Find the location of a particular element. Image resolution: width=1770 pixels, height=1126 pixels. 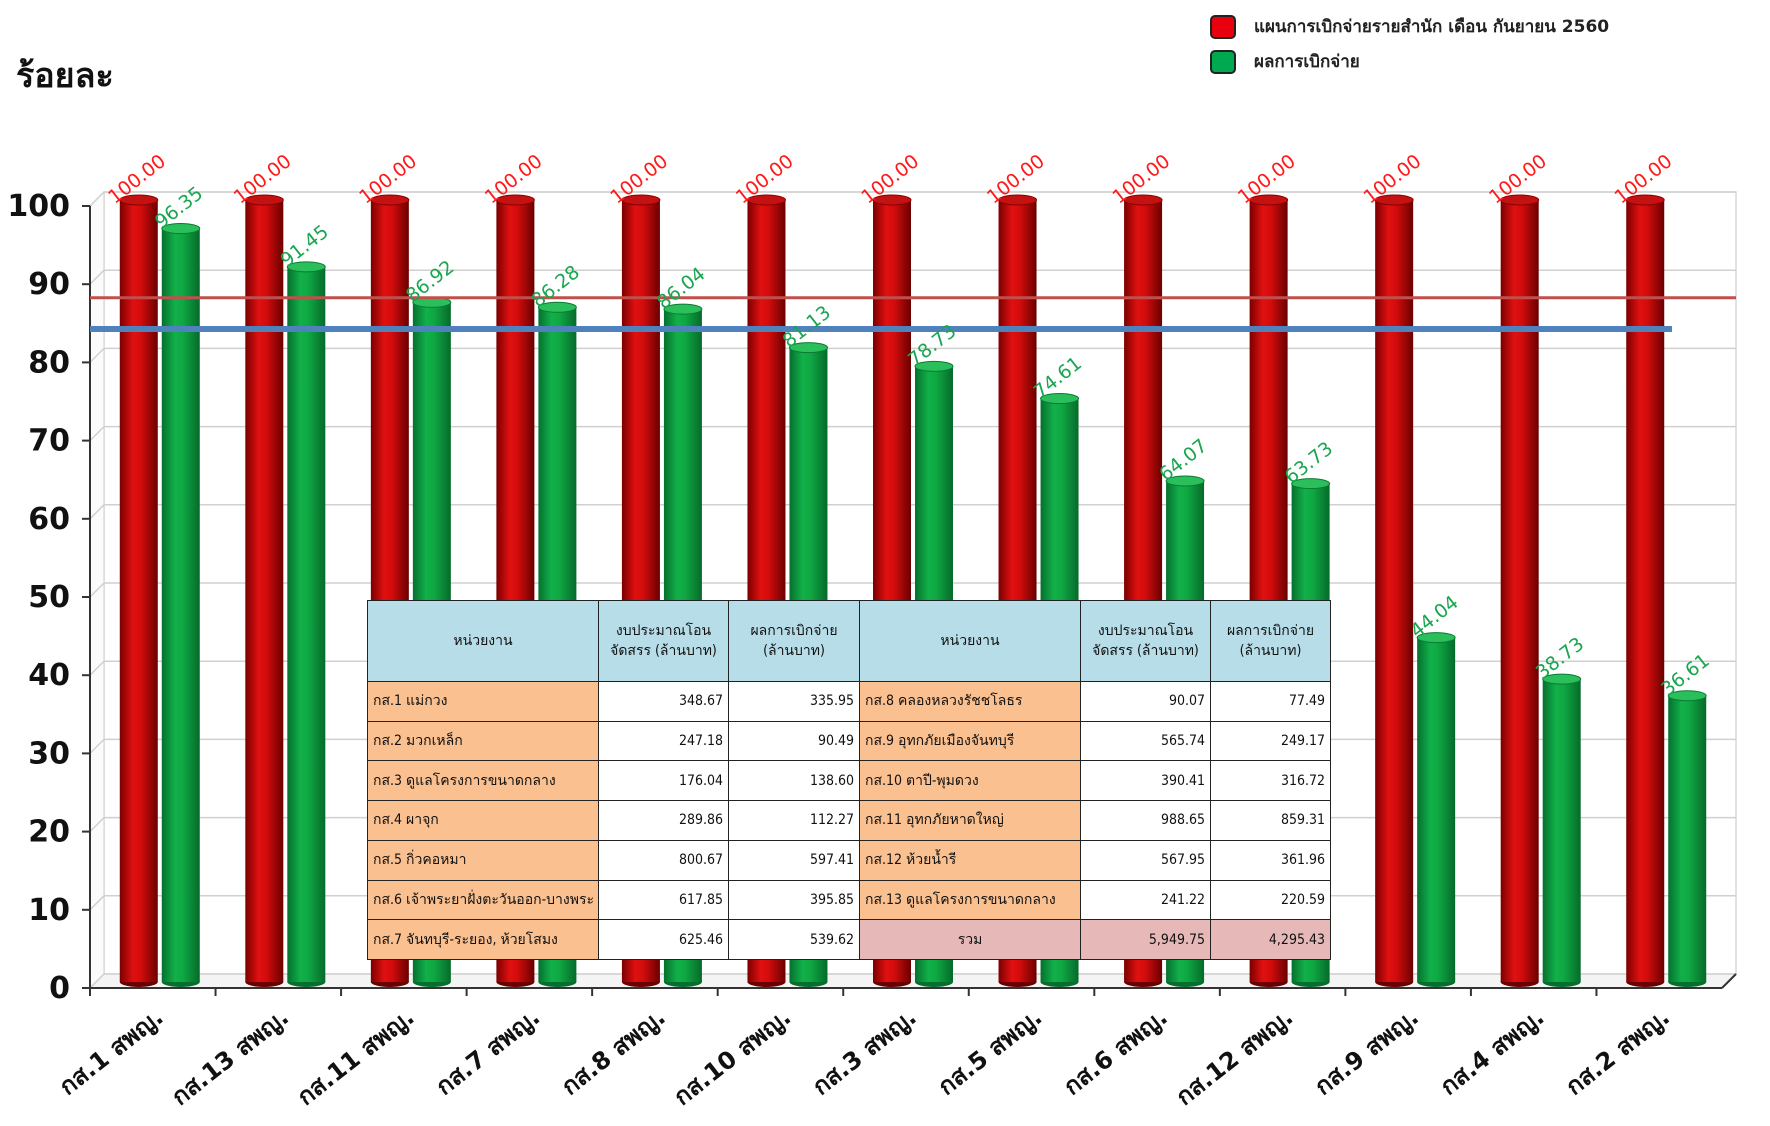

y-tick-label: 50 is located at coordinates (49, 597).